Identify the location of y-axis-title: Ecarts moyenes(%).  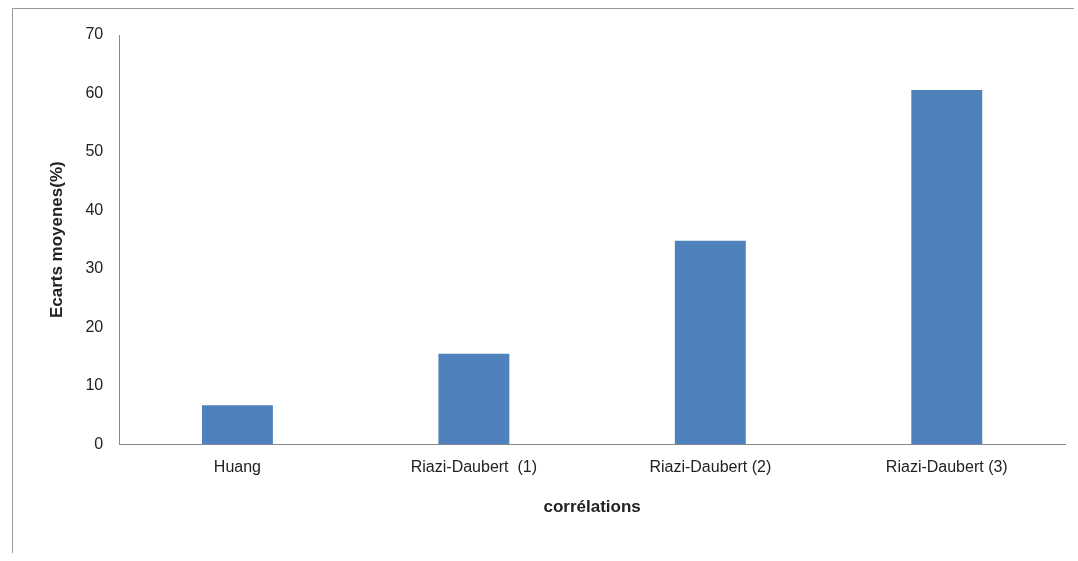
(56, 240).